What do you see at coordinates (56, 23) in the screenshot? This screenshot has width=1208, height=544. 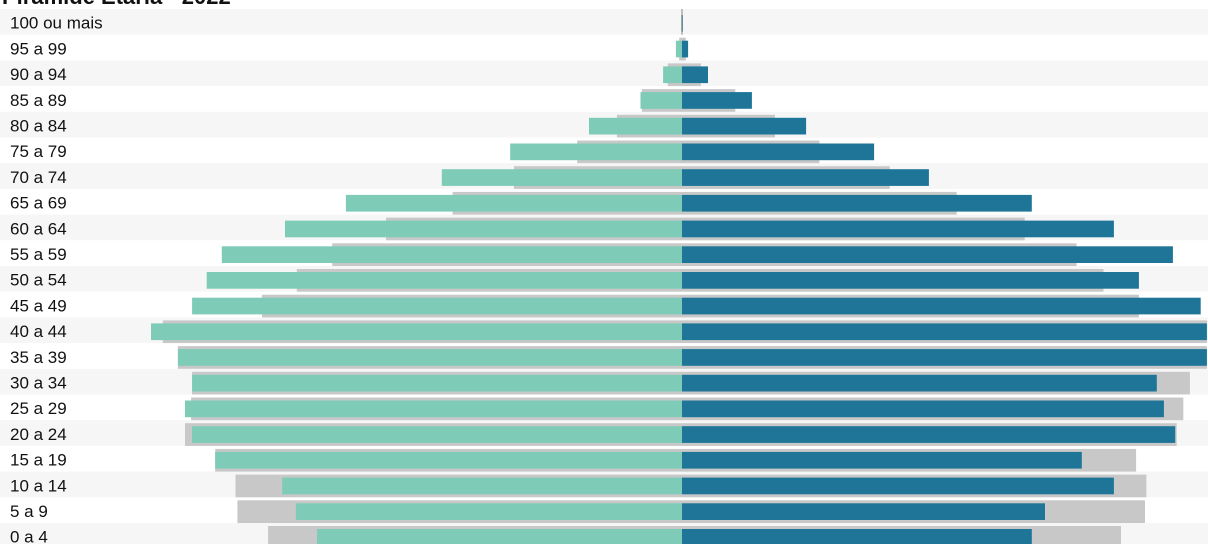 I see `age-group-label: 100 ou mais` at bounding box center [56, 23].